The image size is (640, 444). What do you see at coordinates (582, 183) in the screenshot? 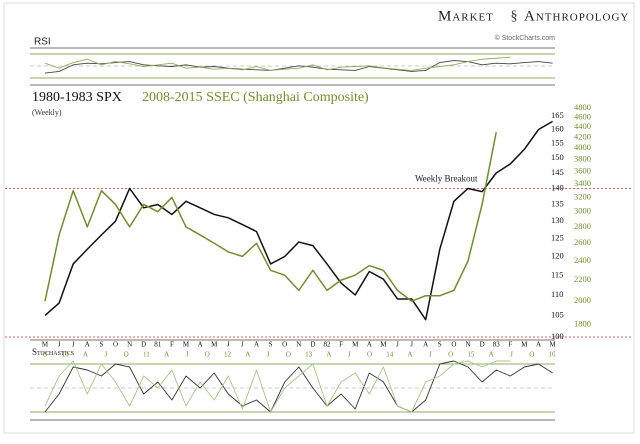
I see `y2-tick-label: 3400` at bounding box center [582, 183].